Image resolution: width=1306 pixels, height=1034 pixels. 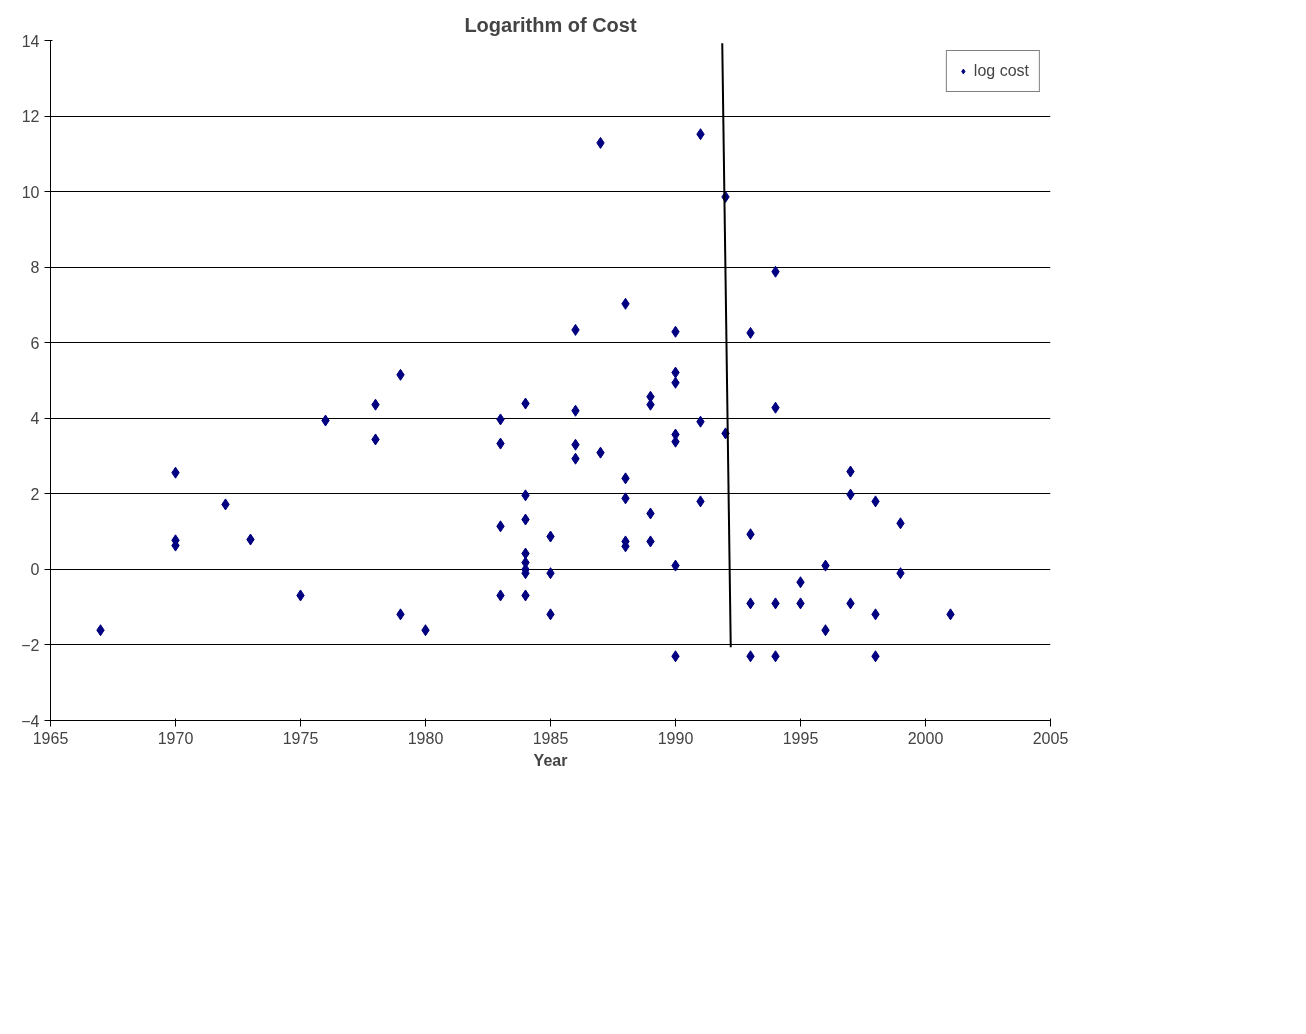 I want to click on y-tick-label: −2, so click(x=30, y=645).